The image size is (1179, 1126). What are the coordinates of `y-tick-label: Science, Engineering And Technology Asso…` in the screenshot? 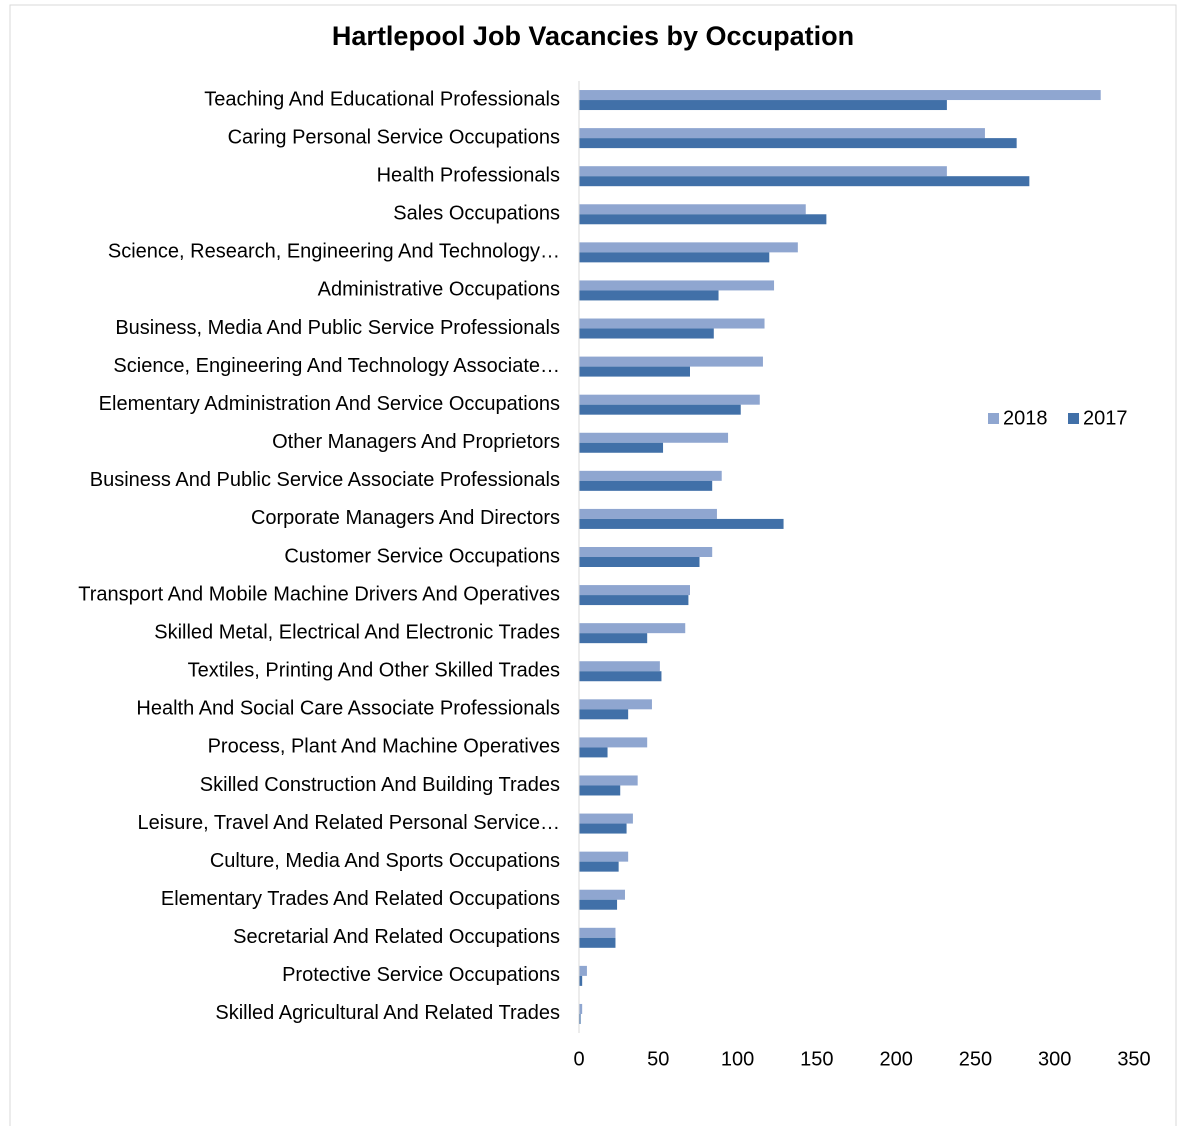 It's located at (336, 366).